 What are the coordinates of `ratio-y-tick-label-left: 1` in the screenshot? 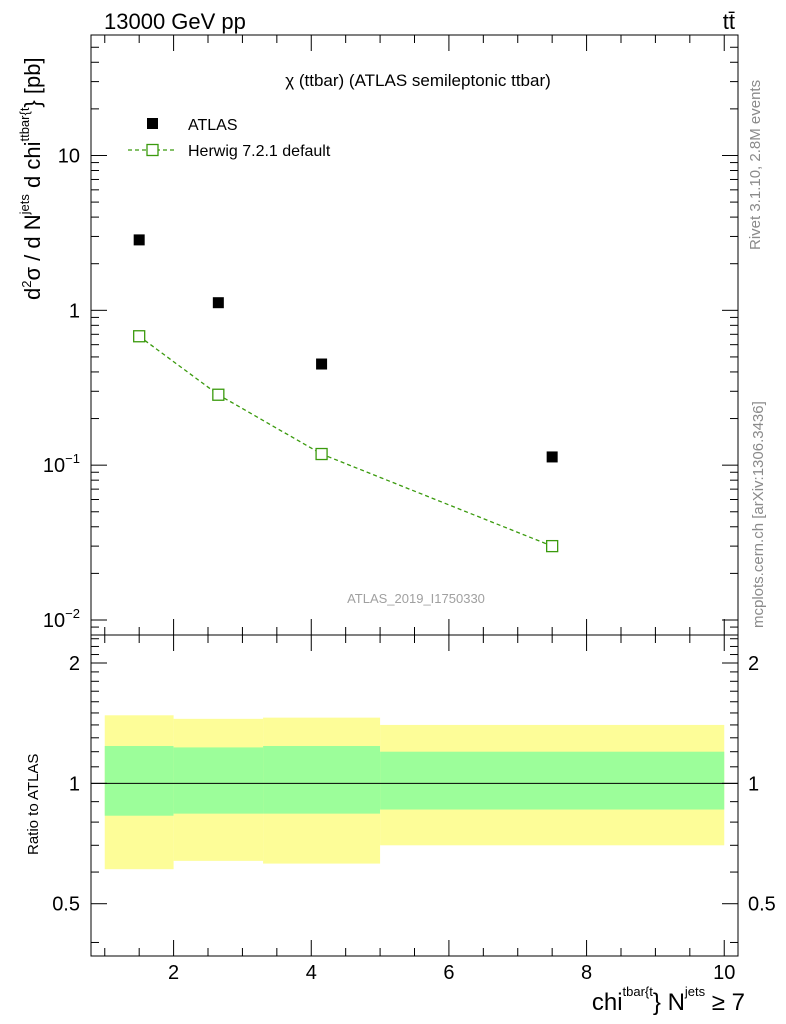 It's located at (74, 784).